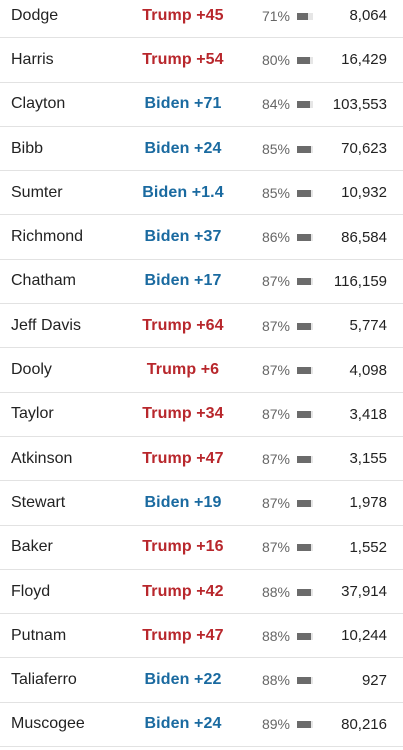 The image size is (403, 750). I want to click on table-row: Chatham Biden +17 87% 116,159, so click(201, 282).